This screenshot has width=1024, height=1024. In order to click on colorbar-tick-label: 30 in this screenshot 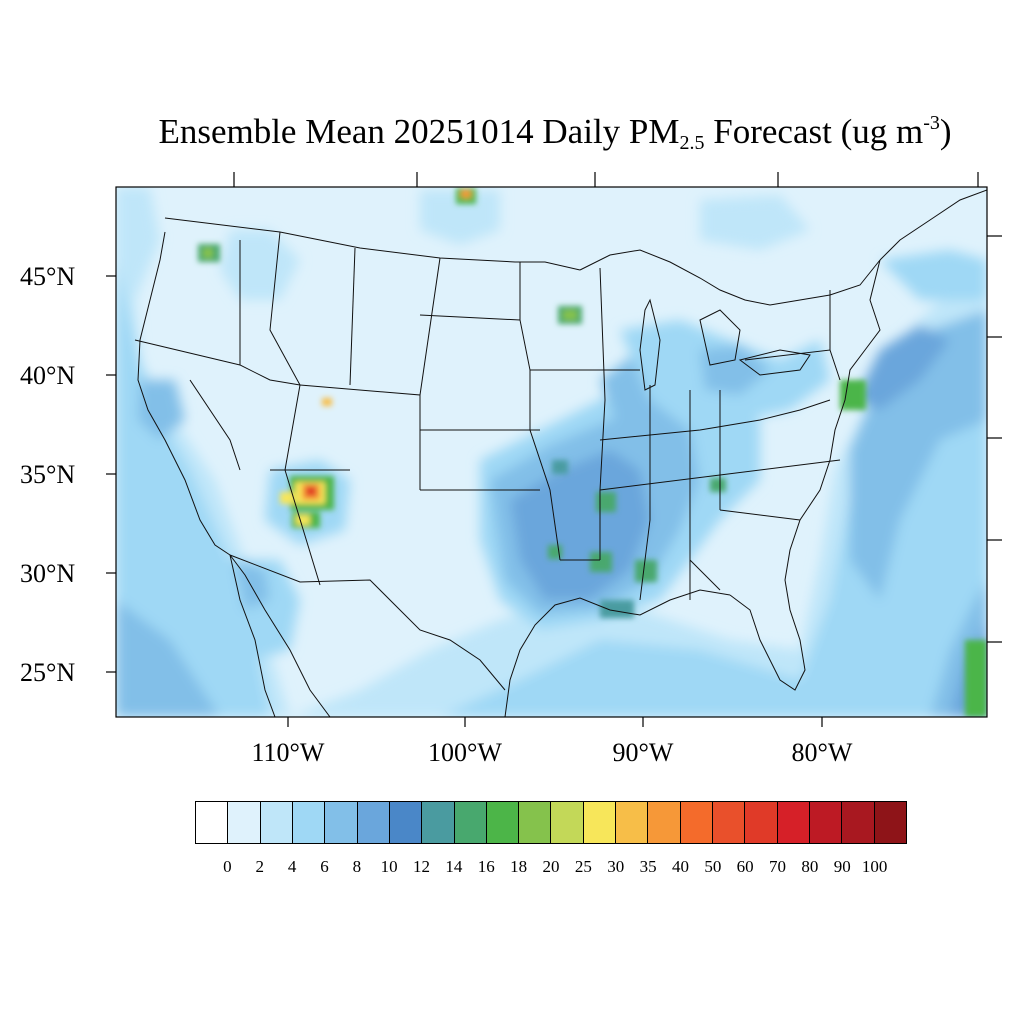, I will do `click(616, 866)`.